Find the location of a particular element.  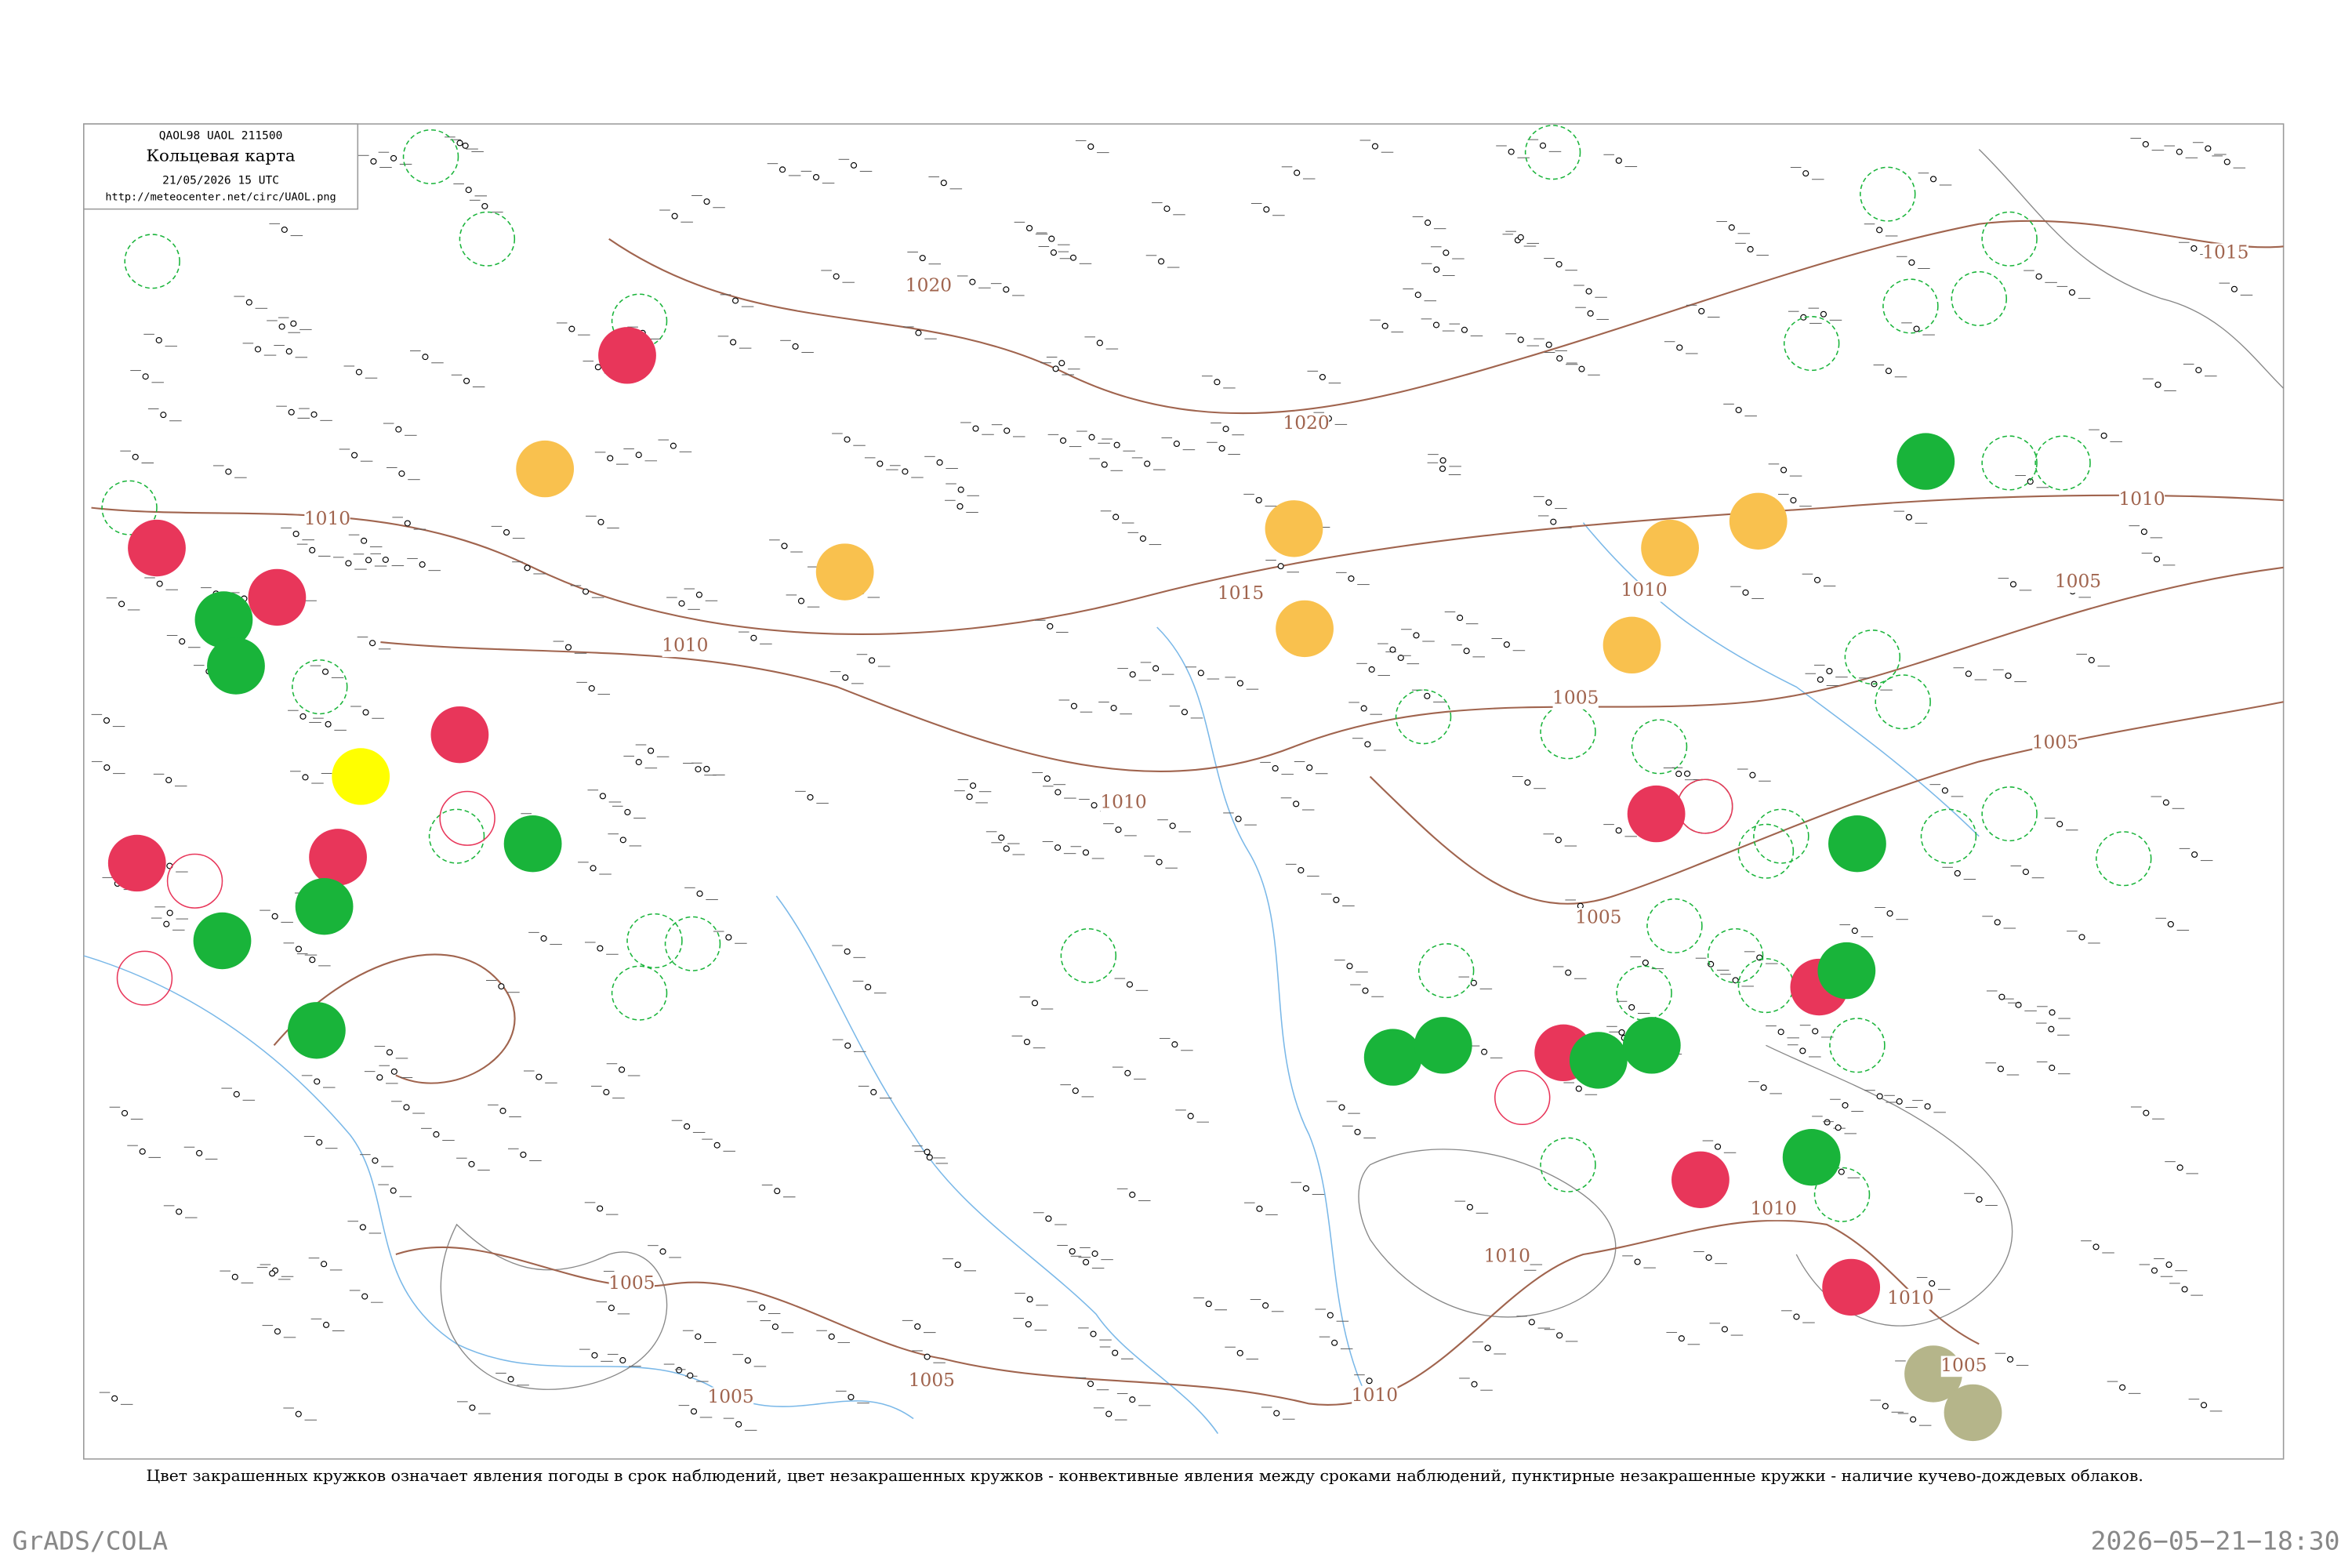

coastline is located at coordinates (1487, 1233).